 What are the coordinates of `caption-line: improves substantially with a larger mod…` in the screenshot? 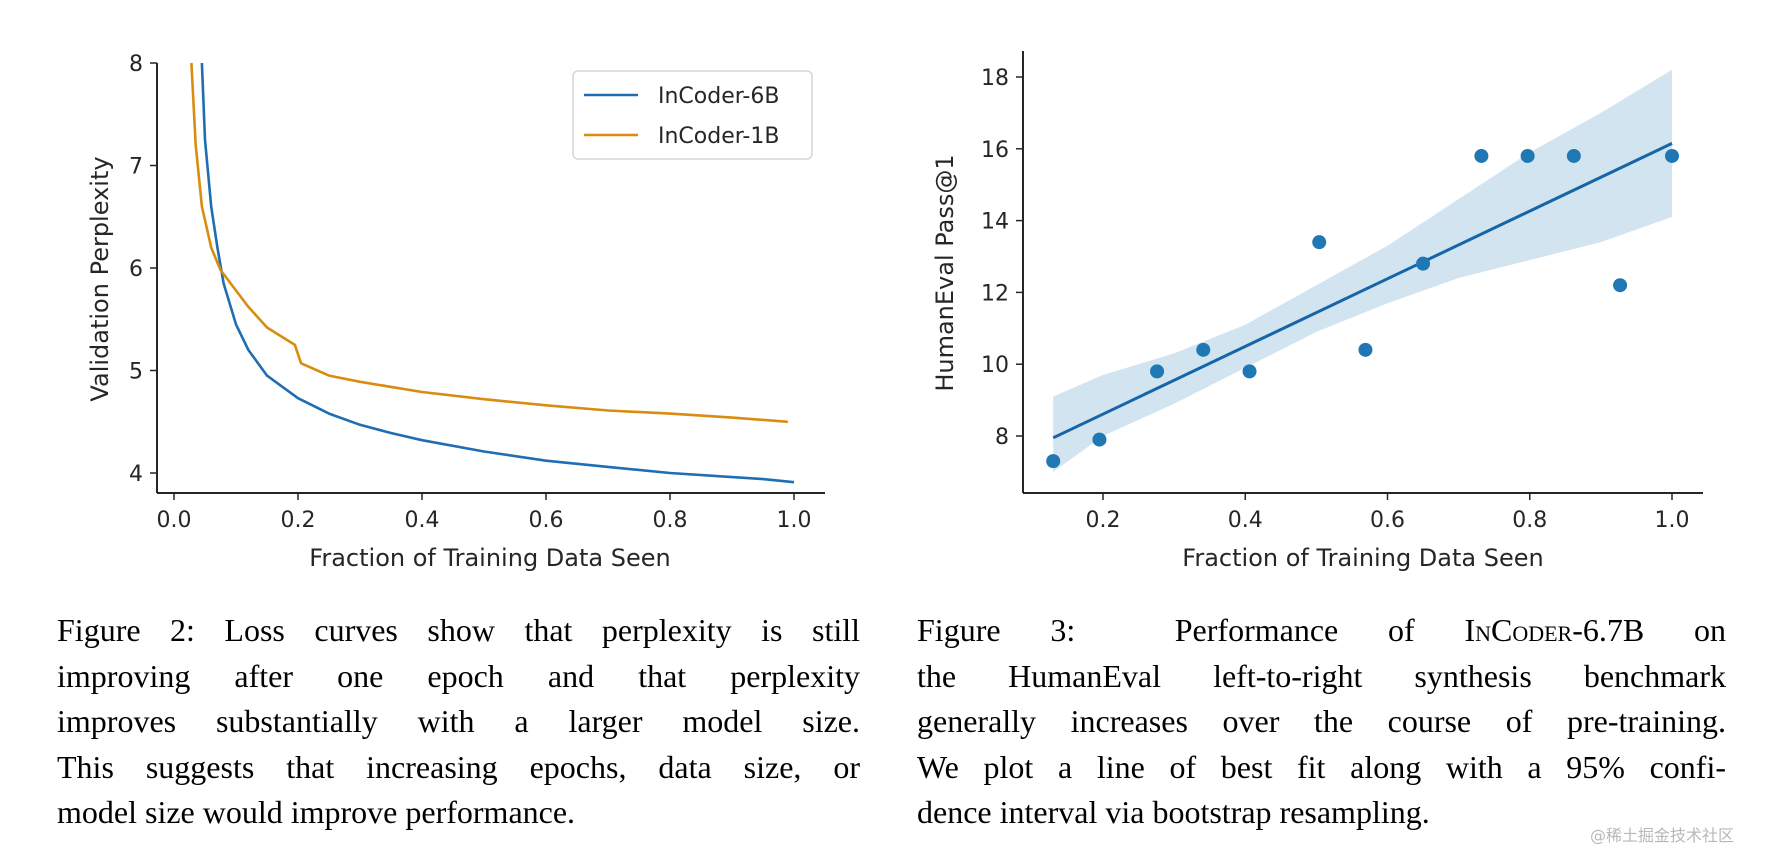 It's located at (458, 721).